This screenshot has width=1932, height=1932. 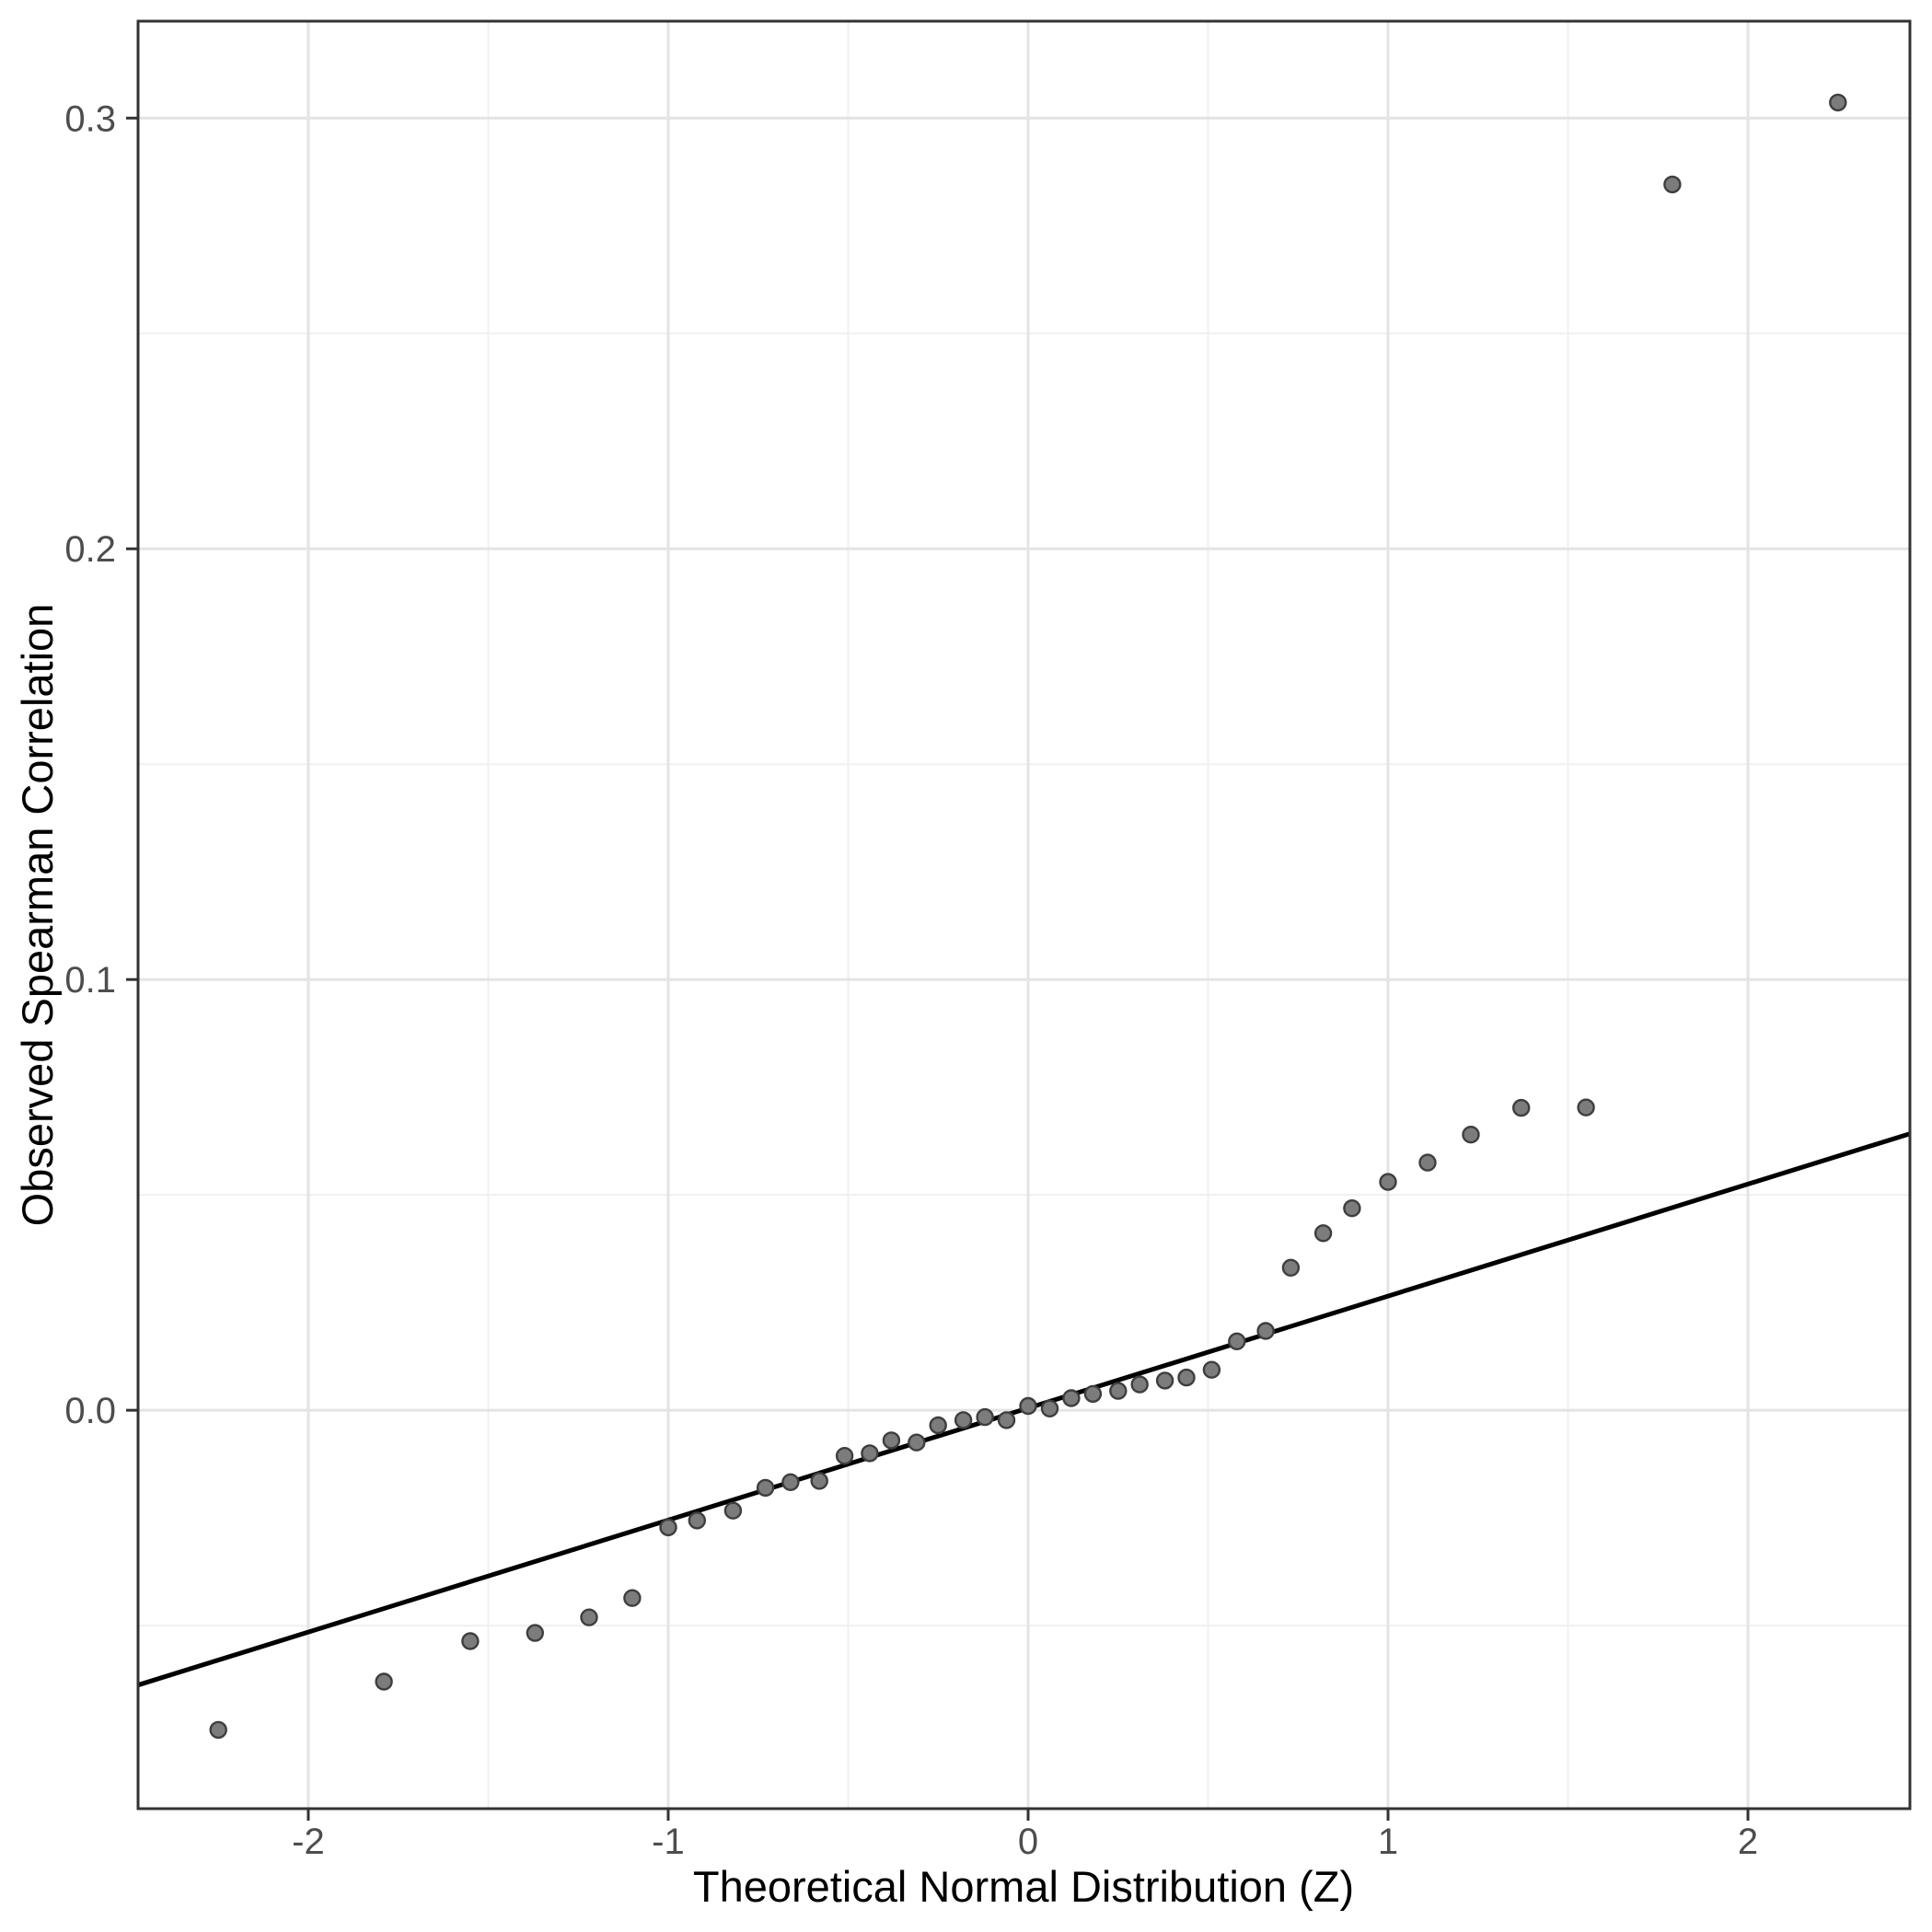 I want to click on y-tick-label: 0.2, so click(x=90, y=549).